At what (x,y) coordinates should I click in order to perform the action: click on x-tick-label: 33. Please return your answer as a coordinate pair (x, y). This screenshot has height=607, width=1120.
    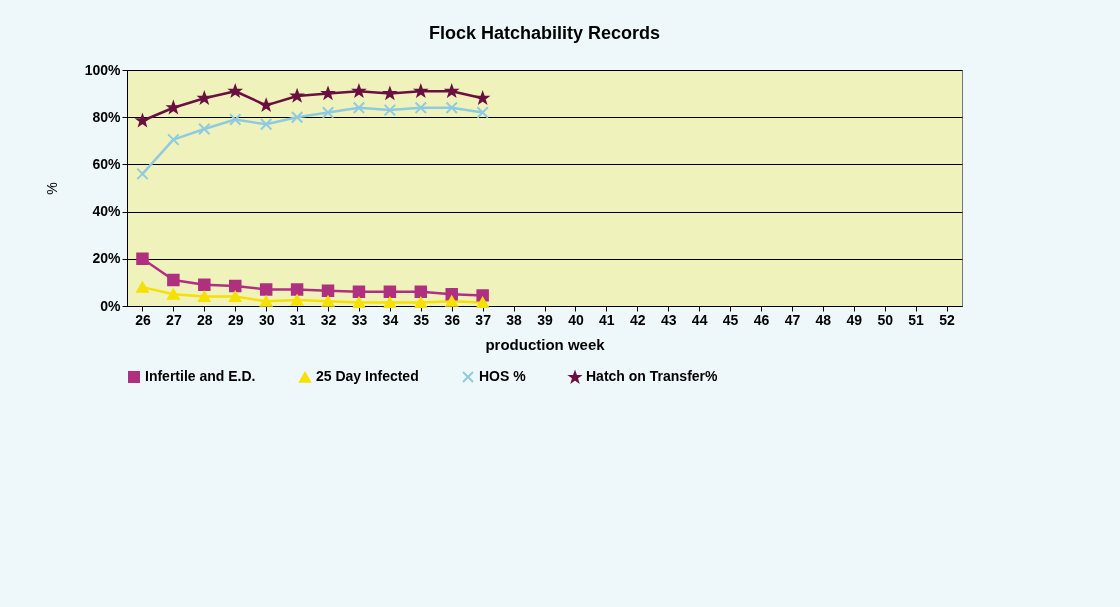
    Looking at the image, I should click on (359, 319).